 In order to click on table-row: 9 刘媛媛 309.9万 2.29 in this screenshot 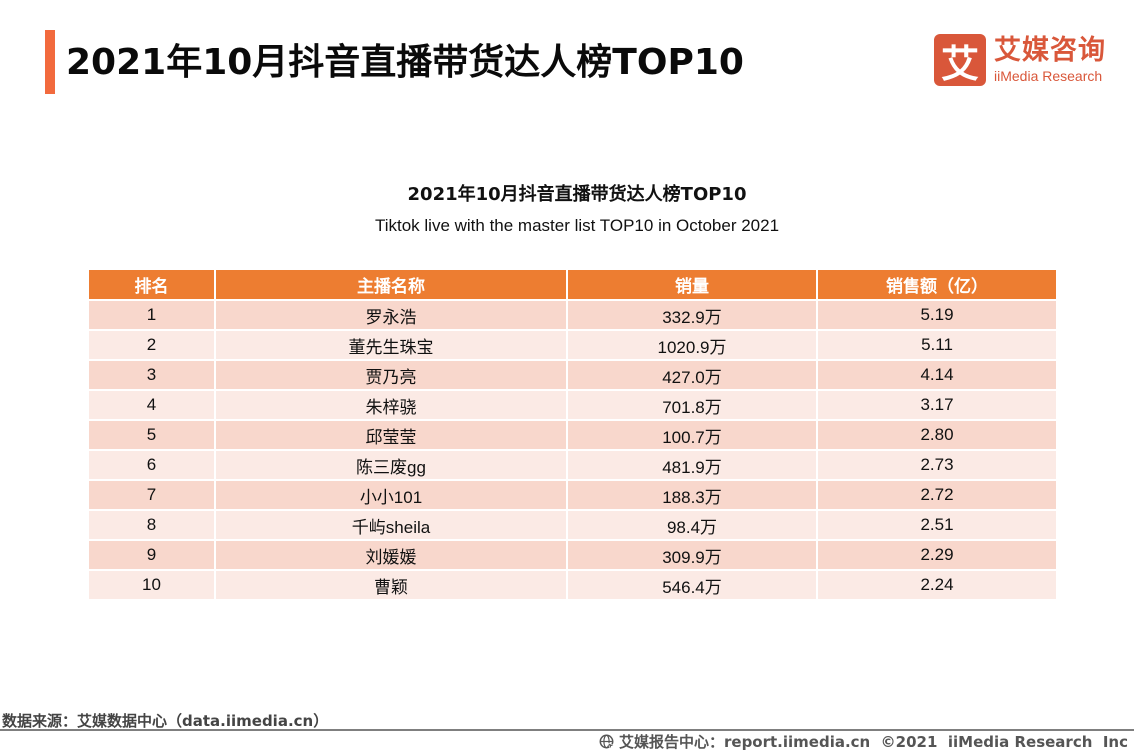, I will do `click(572, 555)`.